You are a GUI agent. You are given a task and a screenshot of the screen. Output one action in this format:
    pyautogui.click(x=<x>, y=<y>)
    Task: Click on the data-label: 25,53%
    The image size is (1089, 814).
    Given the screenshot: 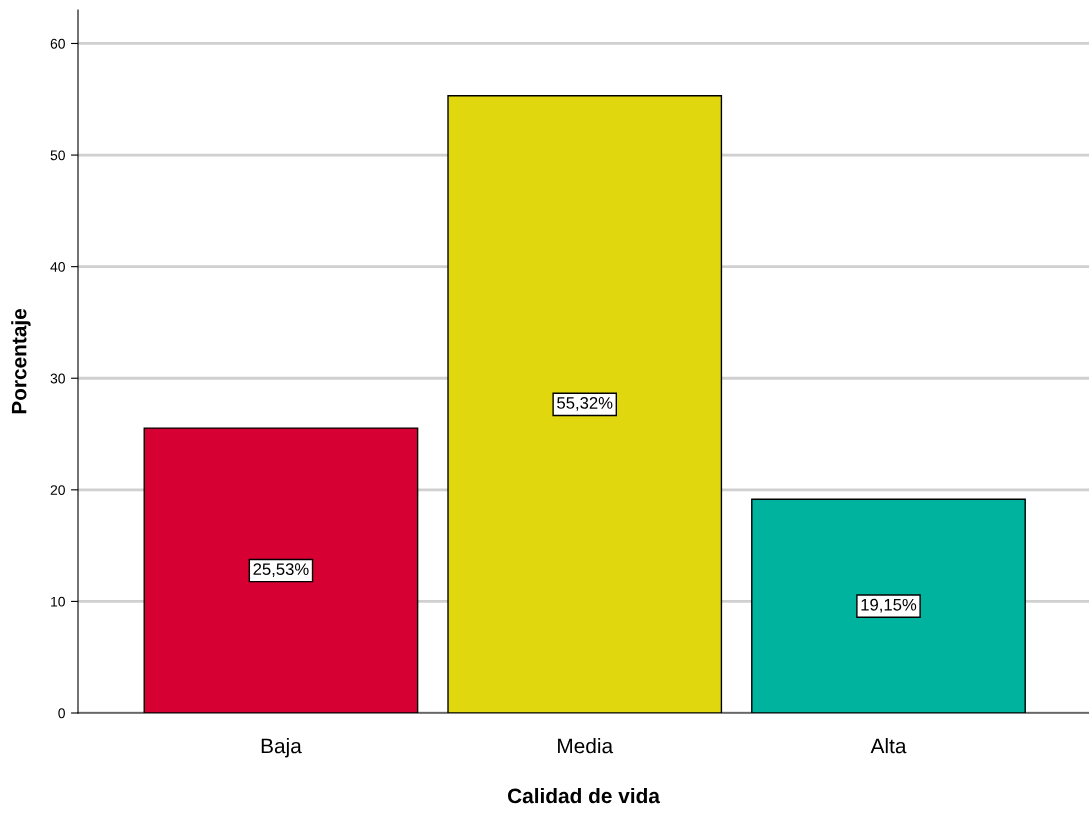 What is the action you would take?
    pyautogui.click(x=281, y=570)
    